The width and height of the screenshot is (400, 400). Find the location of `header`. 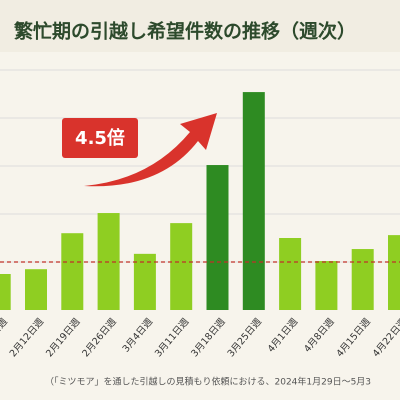

header is located at coordinates (200, 26).